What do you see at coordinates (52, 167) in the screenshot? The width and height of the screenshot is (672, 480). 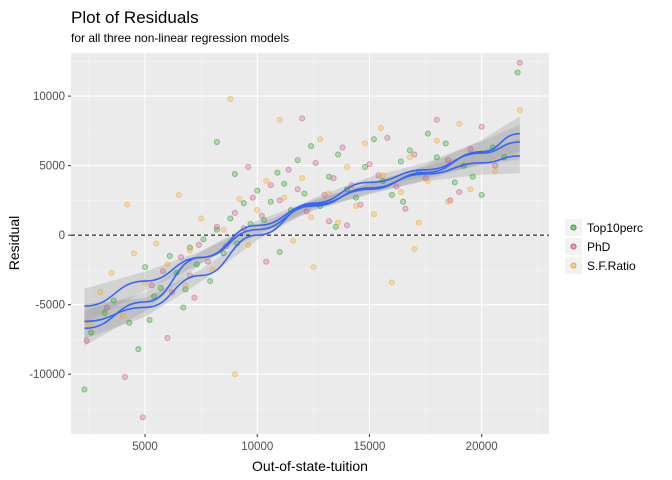 I see `y-tick-label: 5000` at bounding box center [52, 167].